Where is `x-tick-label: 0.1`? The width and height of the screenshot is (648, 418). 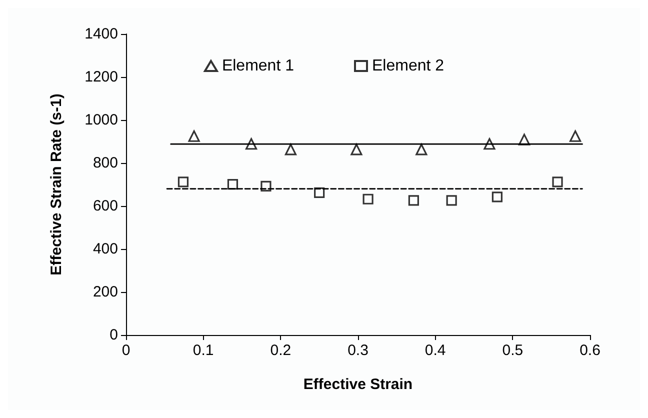
x-tick-label: 0.1 is located at coordinates (203, 350).